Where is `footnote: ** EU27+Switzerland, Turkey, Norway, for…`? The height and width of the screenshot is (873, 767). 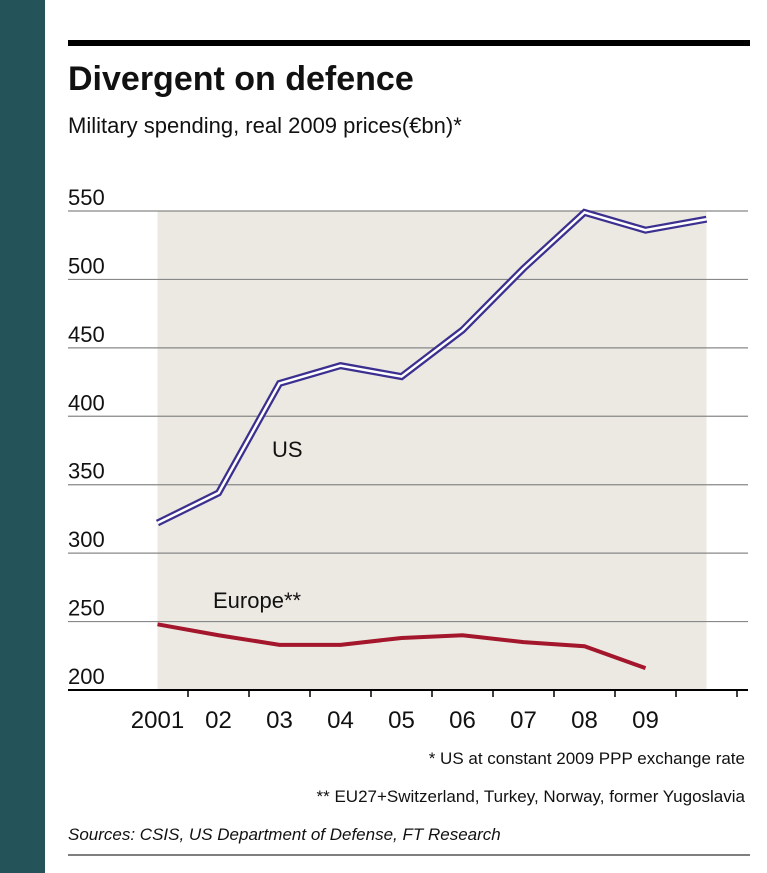 footnote: ** EU27+Switzerland, Turkey, Norway, for… is located at coordinates (531, 796).